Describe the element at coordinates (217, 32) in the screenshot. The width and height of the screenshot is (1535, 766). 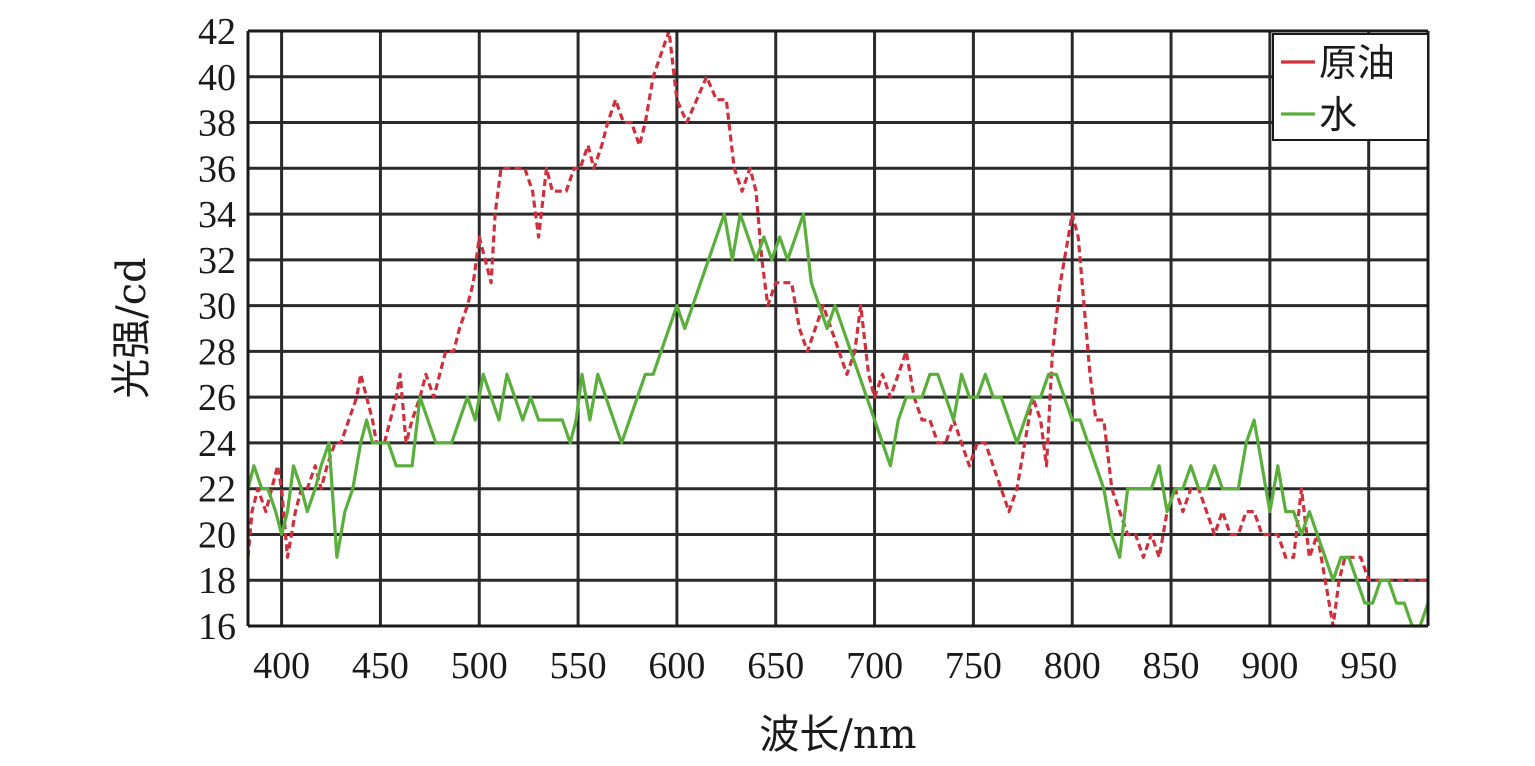
I see `y-tick-label: 42` at that location.